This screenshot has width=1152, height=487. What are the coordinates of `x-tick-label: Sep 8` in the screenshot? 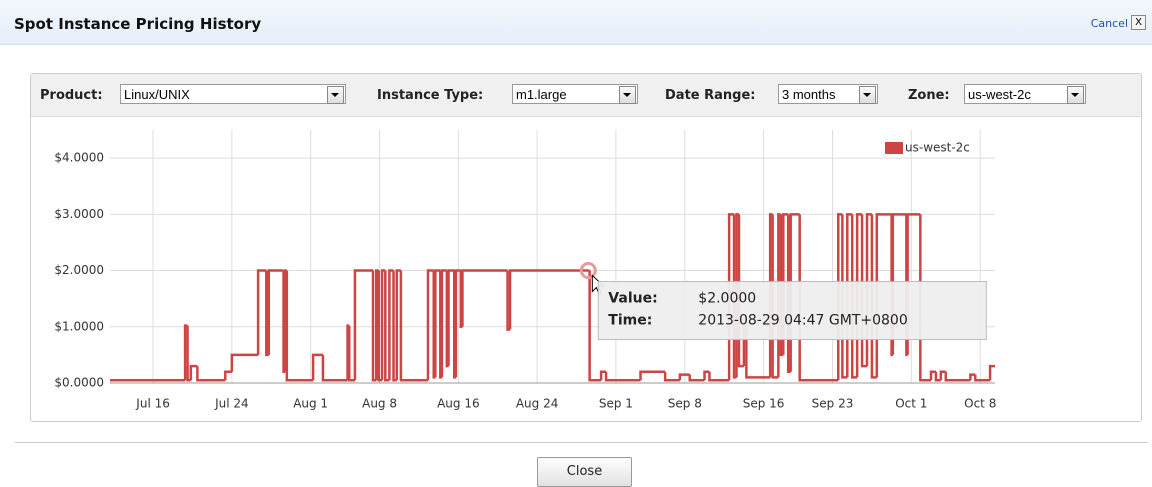 It's located at (685, 404).